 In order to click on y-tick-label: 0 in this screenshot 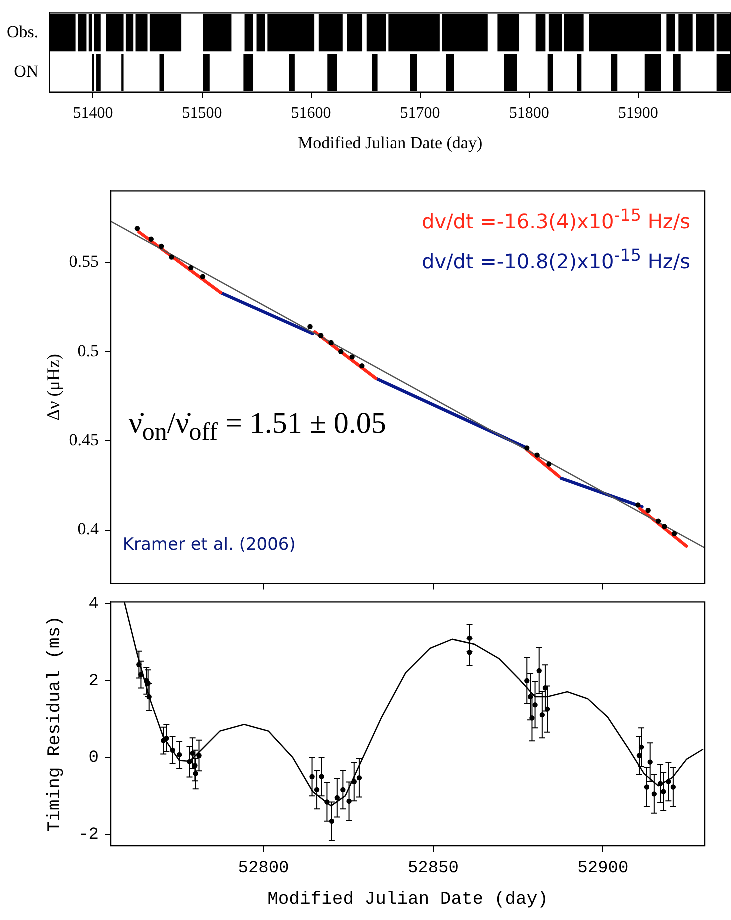, I will do `click(93, 758)`.